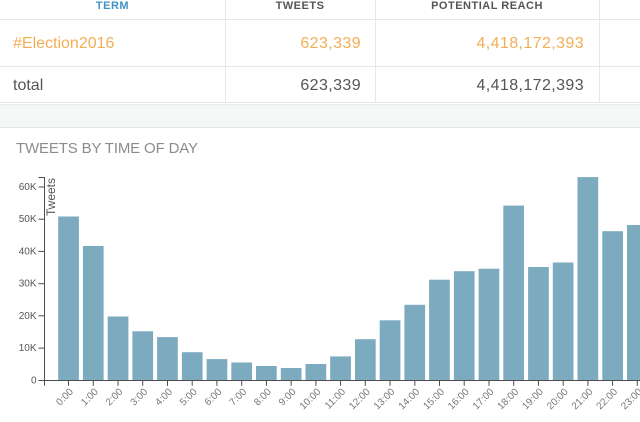  I want to click on svg-text: 15:00, so click(434, 399).